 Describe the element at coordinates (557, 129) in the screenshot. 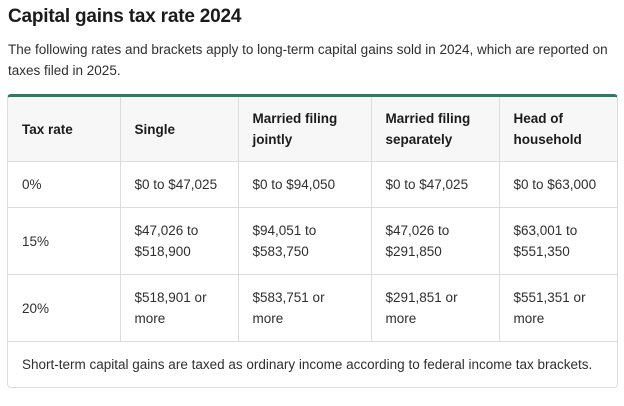

I see `column-header-head-of-household: Head of household` at that location.